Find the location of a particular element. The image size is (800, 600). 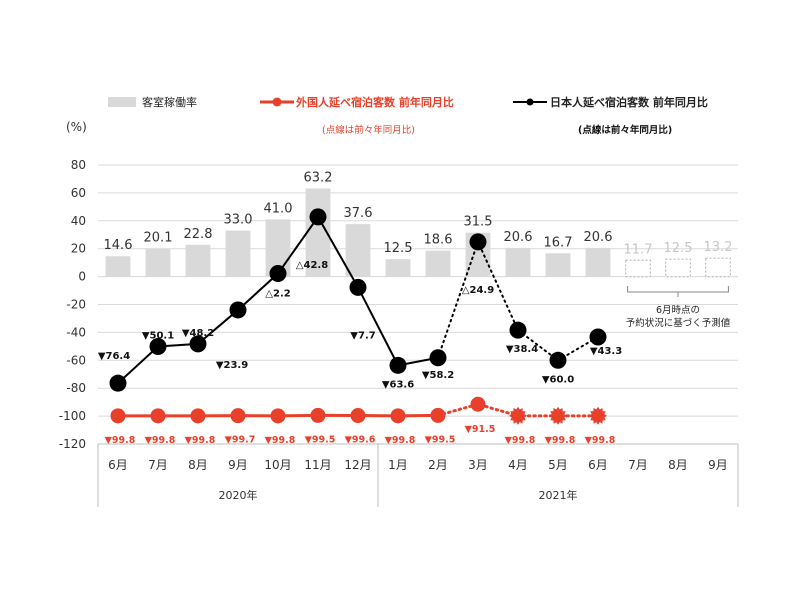

x-tick-label: 5月 is located at coordinates (558, 465).